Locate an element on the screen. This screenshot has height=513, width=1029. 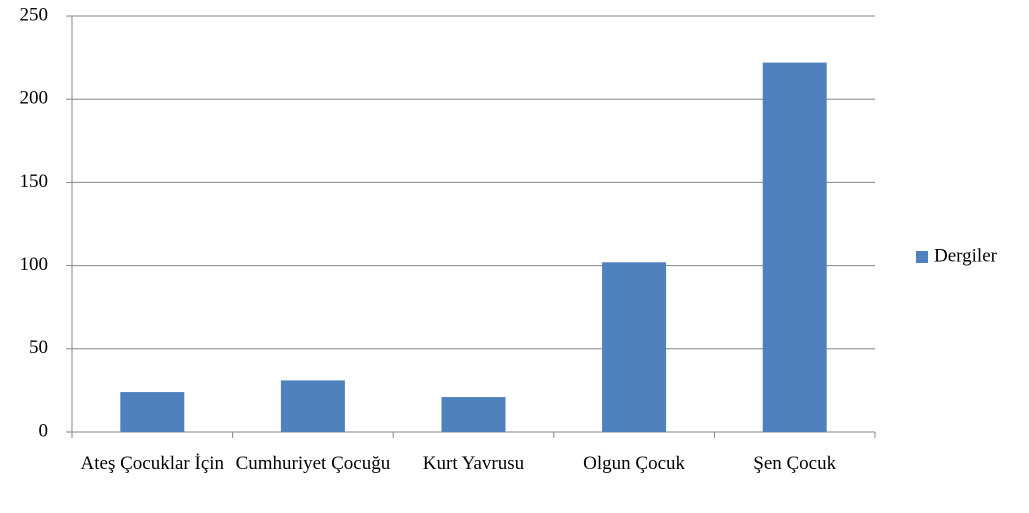
x-tick-label: Cumhuriyet Çocuğu is located at coordinates (313, 463).